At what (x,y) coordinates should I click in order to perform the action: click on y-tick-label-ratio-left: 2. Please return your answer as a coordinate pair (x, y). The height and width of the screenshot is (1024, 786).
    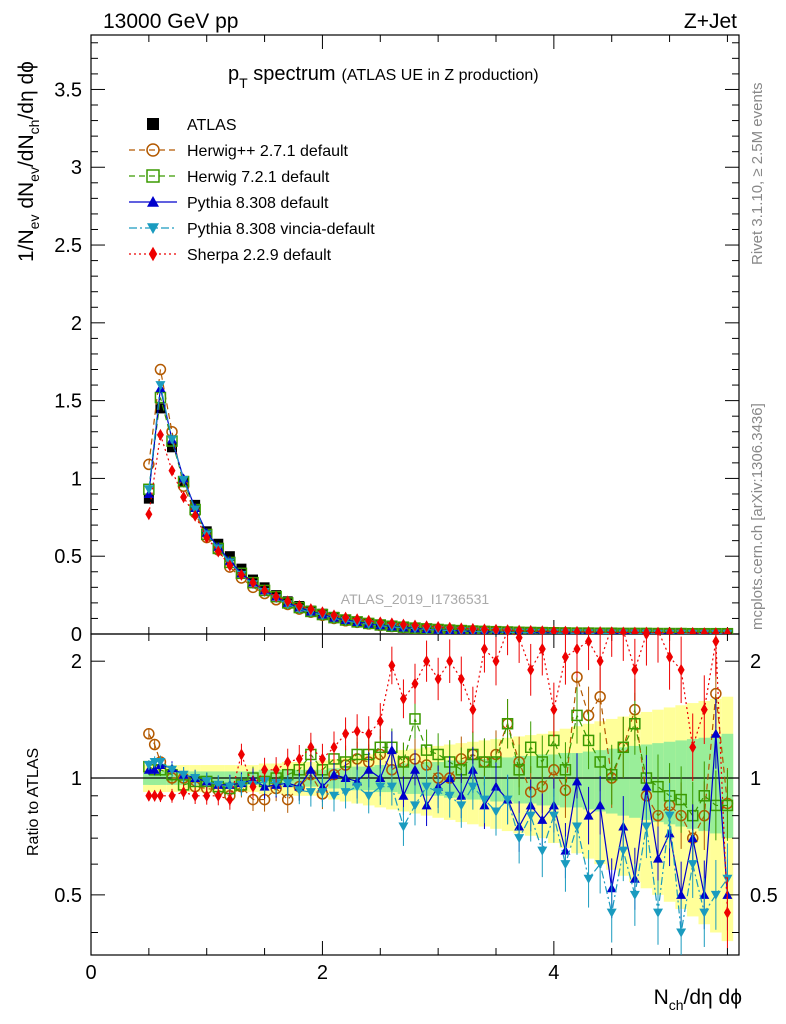
    Looking at the image, I should click on (76, 662).